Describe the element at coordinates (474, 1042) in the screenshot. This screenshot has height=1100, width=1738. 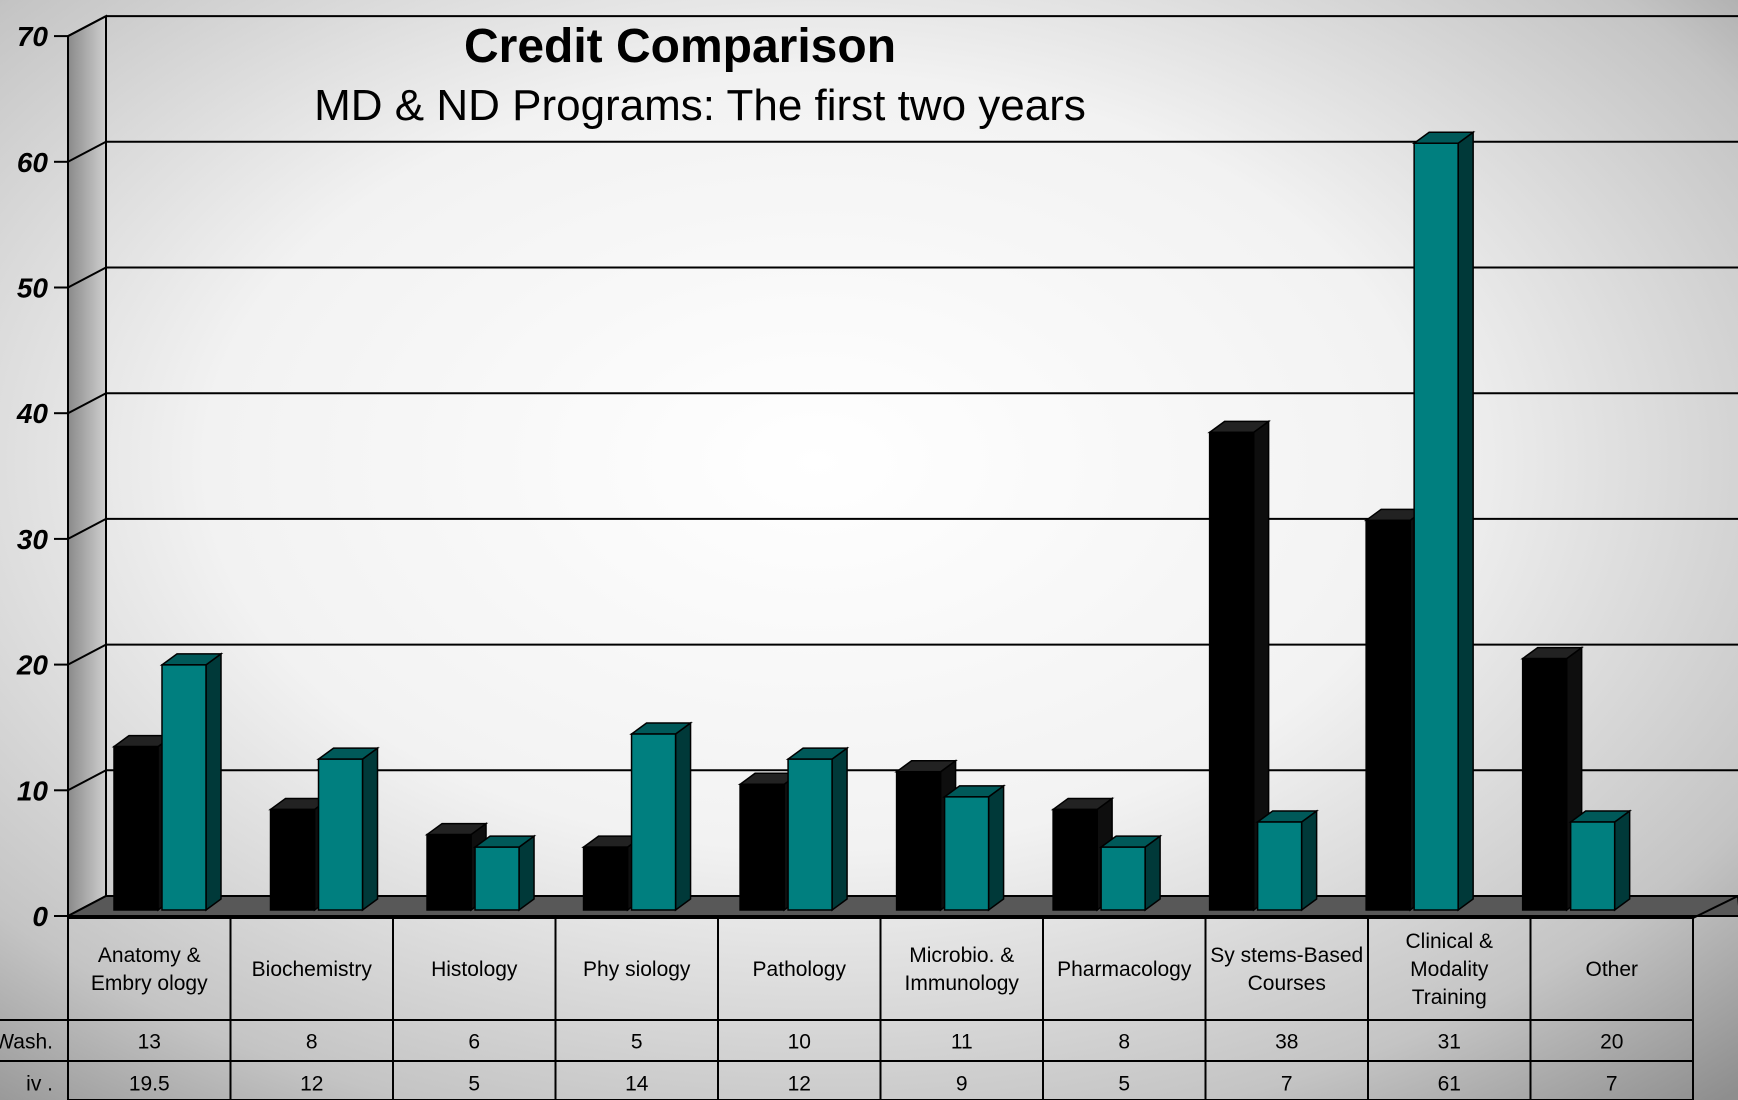
I see `data-label: 6` at that location.